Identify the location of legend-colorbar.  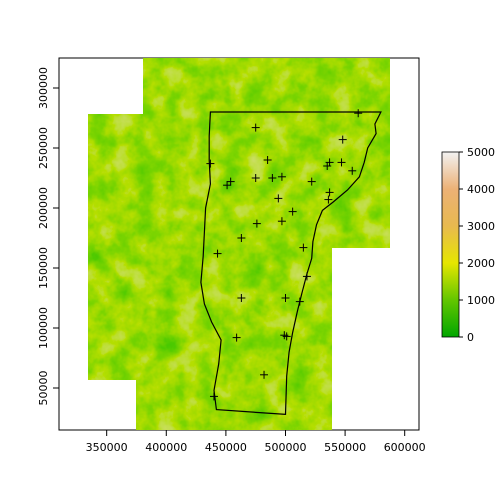
(450, 244).